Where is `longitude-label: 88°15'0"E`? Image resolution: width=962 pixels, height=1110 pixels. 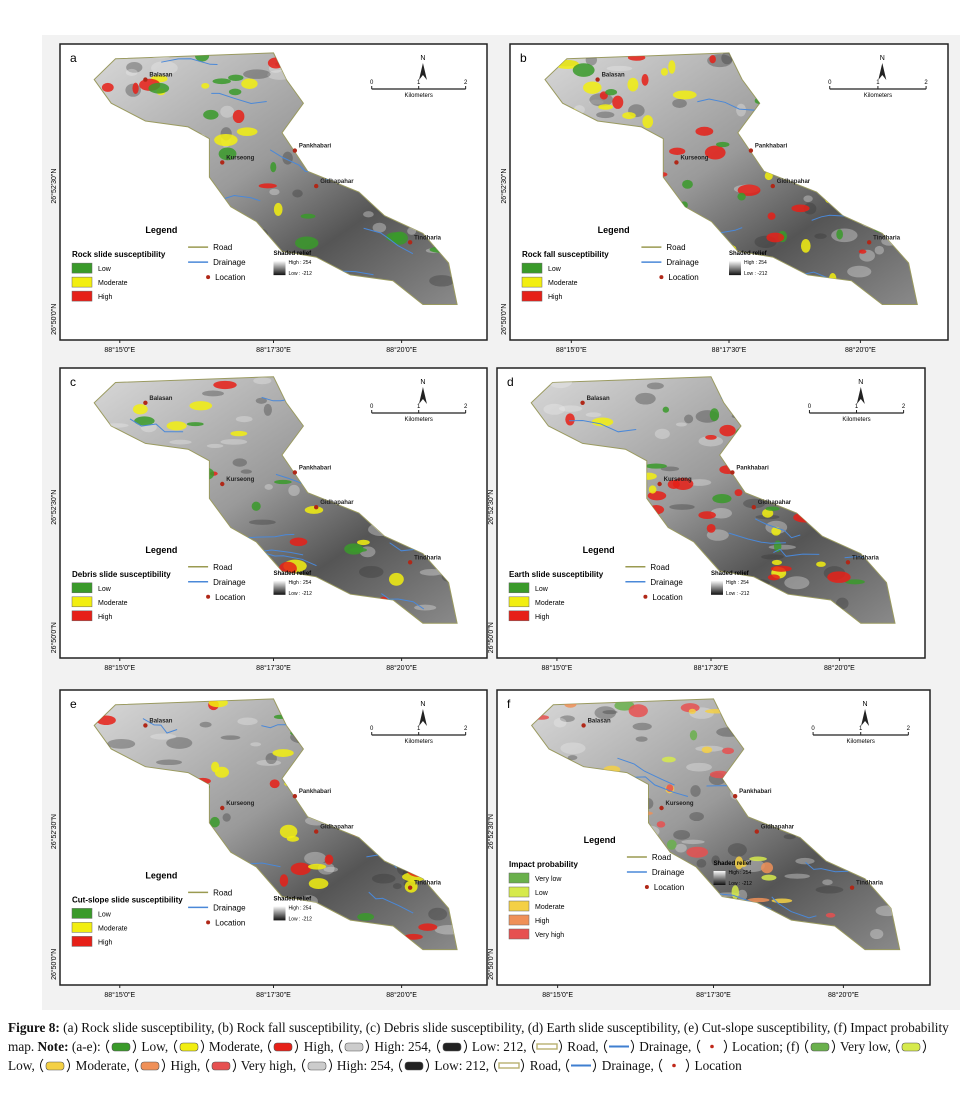 longitude-label: 88°15'0"E is located at coordinates (557, 668).